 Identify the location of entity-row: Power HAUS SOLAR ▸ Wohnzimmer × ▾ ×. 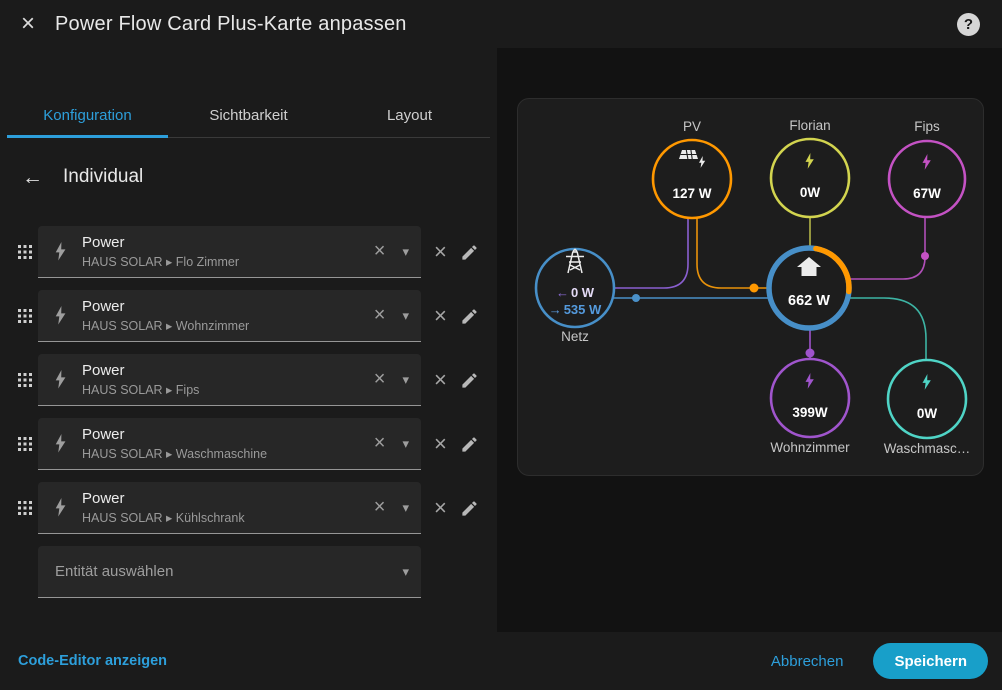
(248, 316).